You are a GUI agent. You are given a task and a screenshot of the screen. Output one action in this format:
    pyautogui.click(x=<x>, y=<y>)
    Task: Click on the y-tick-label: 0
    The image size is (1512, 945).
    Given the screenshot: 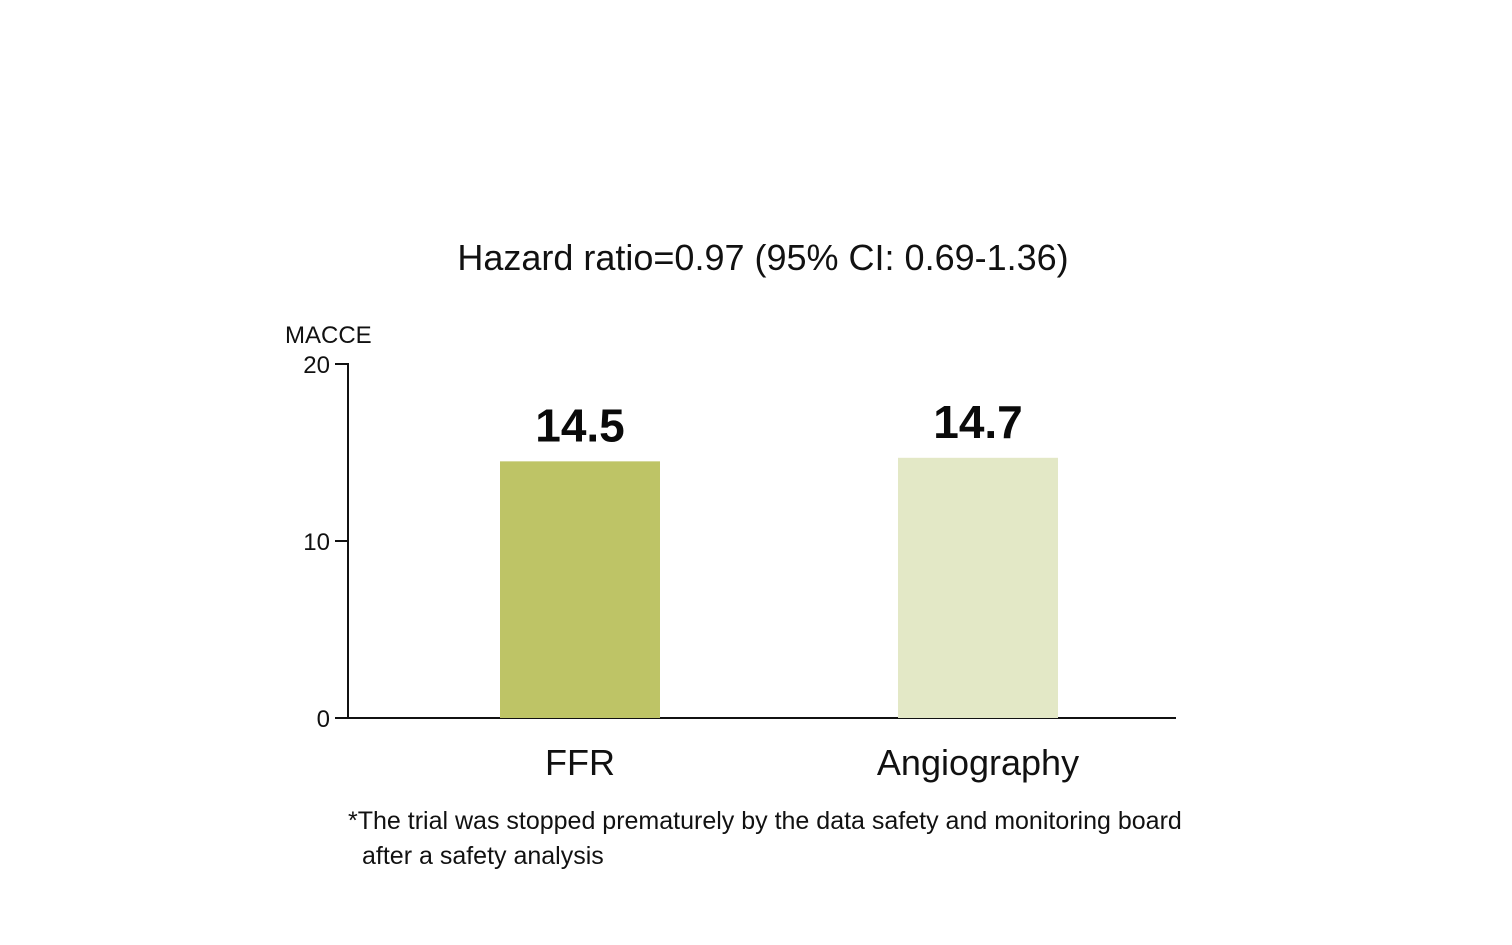 What is the action you would take?
    pyautogui.click(x=323, y=719)
    